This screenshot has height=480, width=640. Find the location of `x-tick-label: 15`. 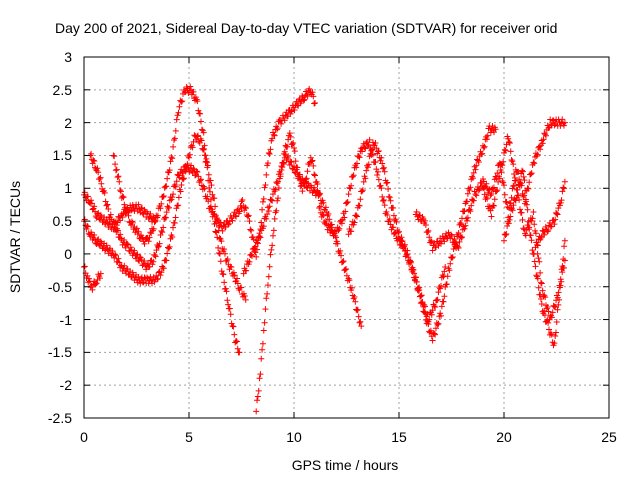

x-tick-label: 15 is located at coordinates (399, 437).